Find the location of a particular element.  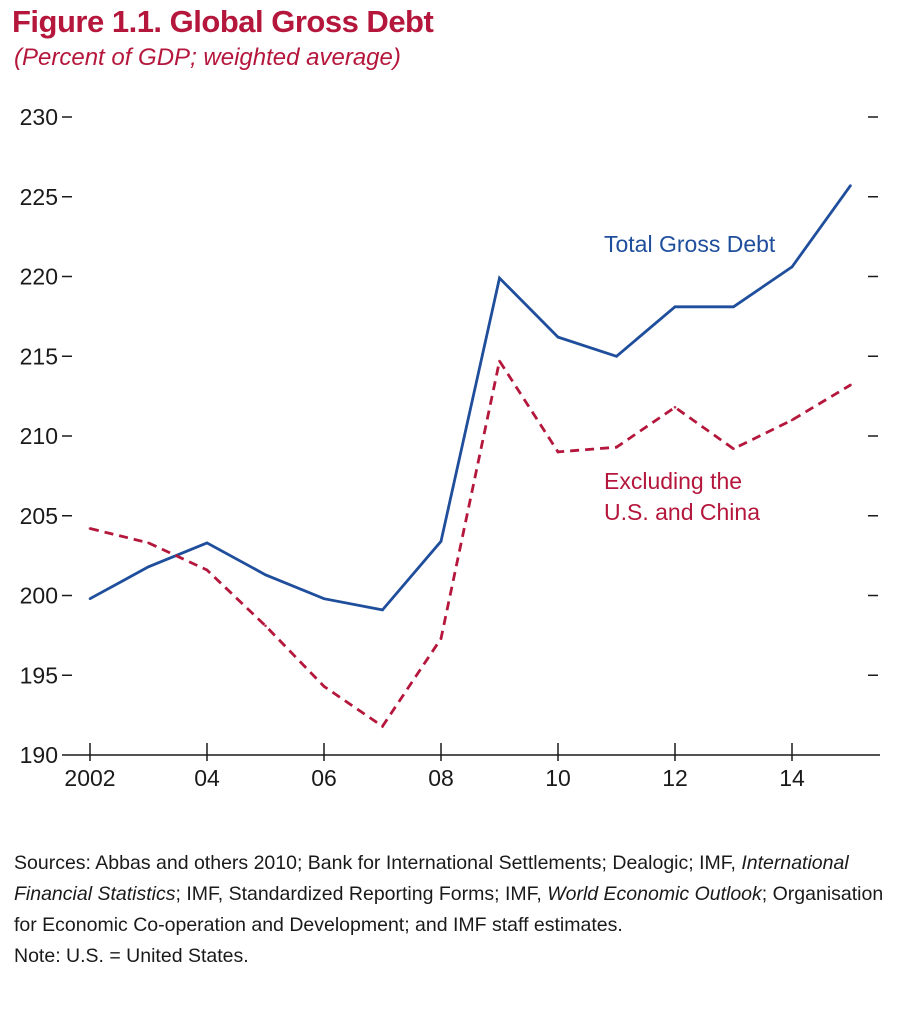

y-tick-label: 215 is located at coordinates (39, 356).